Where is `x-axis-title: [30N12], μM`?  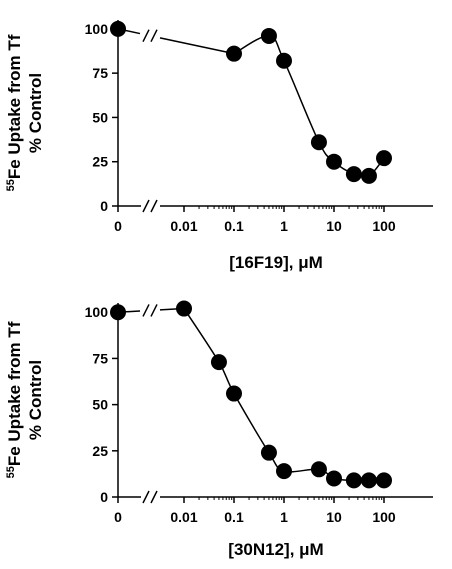 x-axis-title: [30N12], μM is located at coordinates (275, 549).